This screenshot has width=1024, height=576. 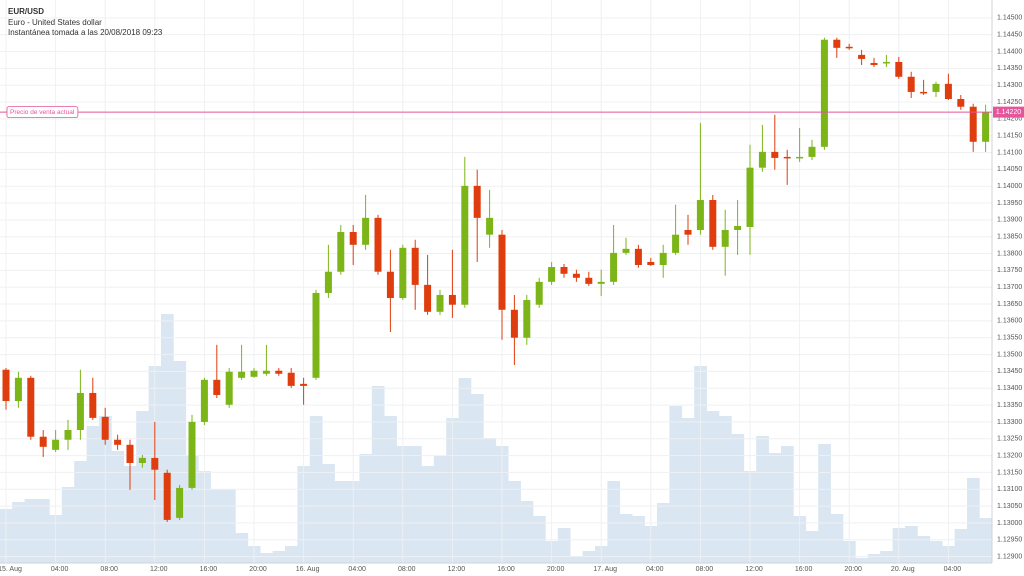 I want to click on x-tick-label: 17. Aug, so click(x=605, y=569).